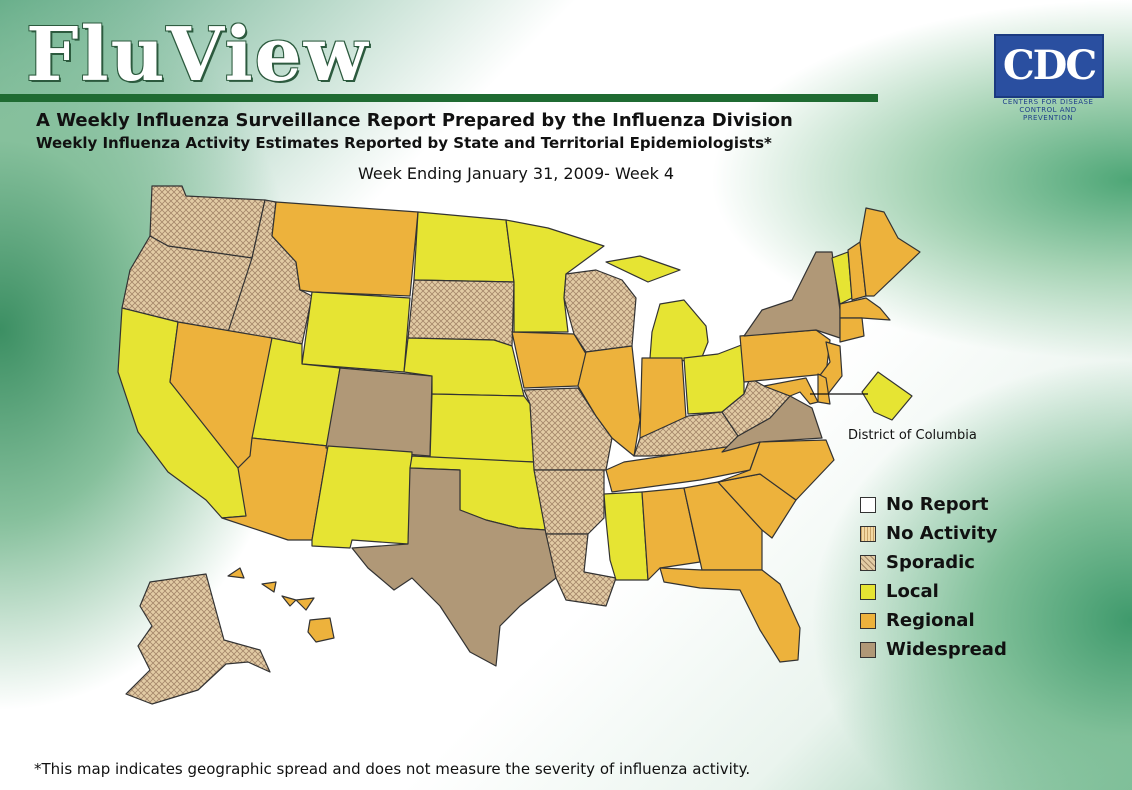  What do you see at coordinates (930, 620) in the screenshot?
I see `legend-label: Regional` at bounding box center [930, 620].